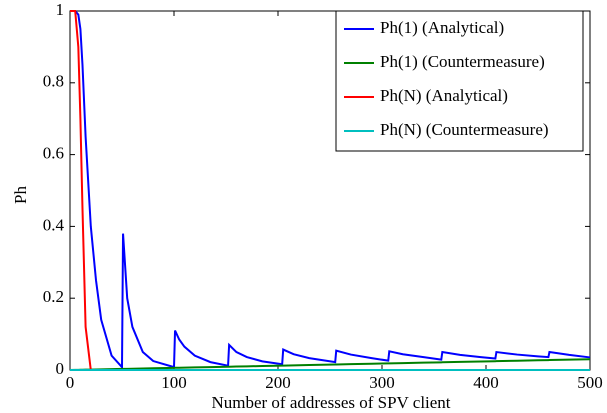 The height and width of the screenshot is (413, 607). Describe the element at coordinates (60, 9) in the screenshot. I see `y-tick-label: 1` at that location.